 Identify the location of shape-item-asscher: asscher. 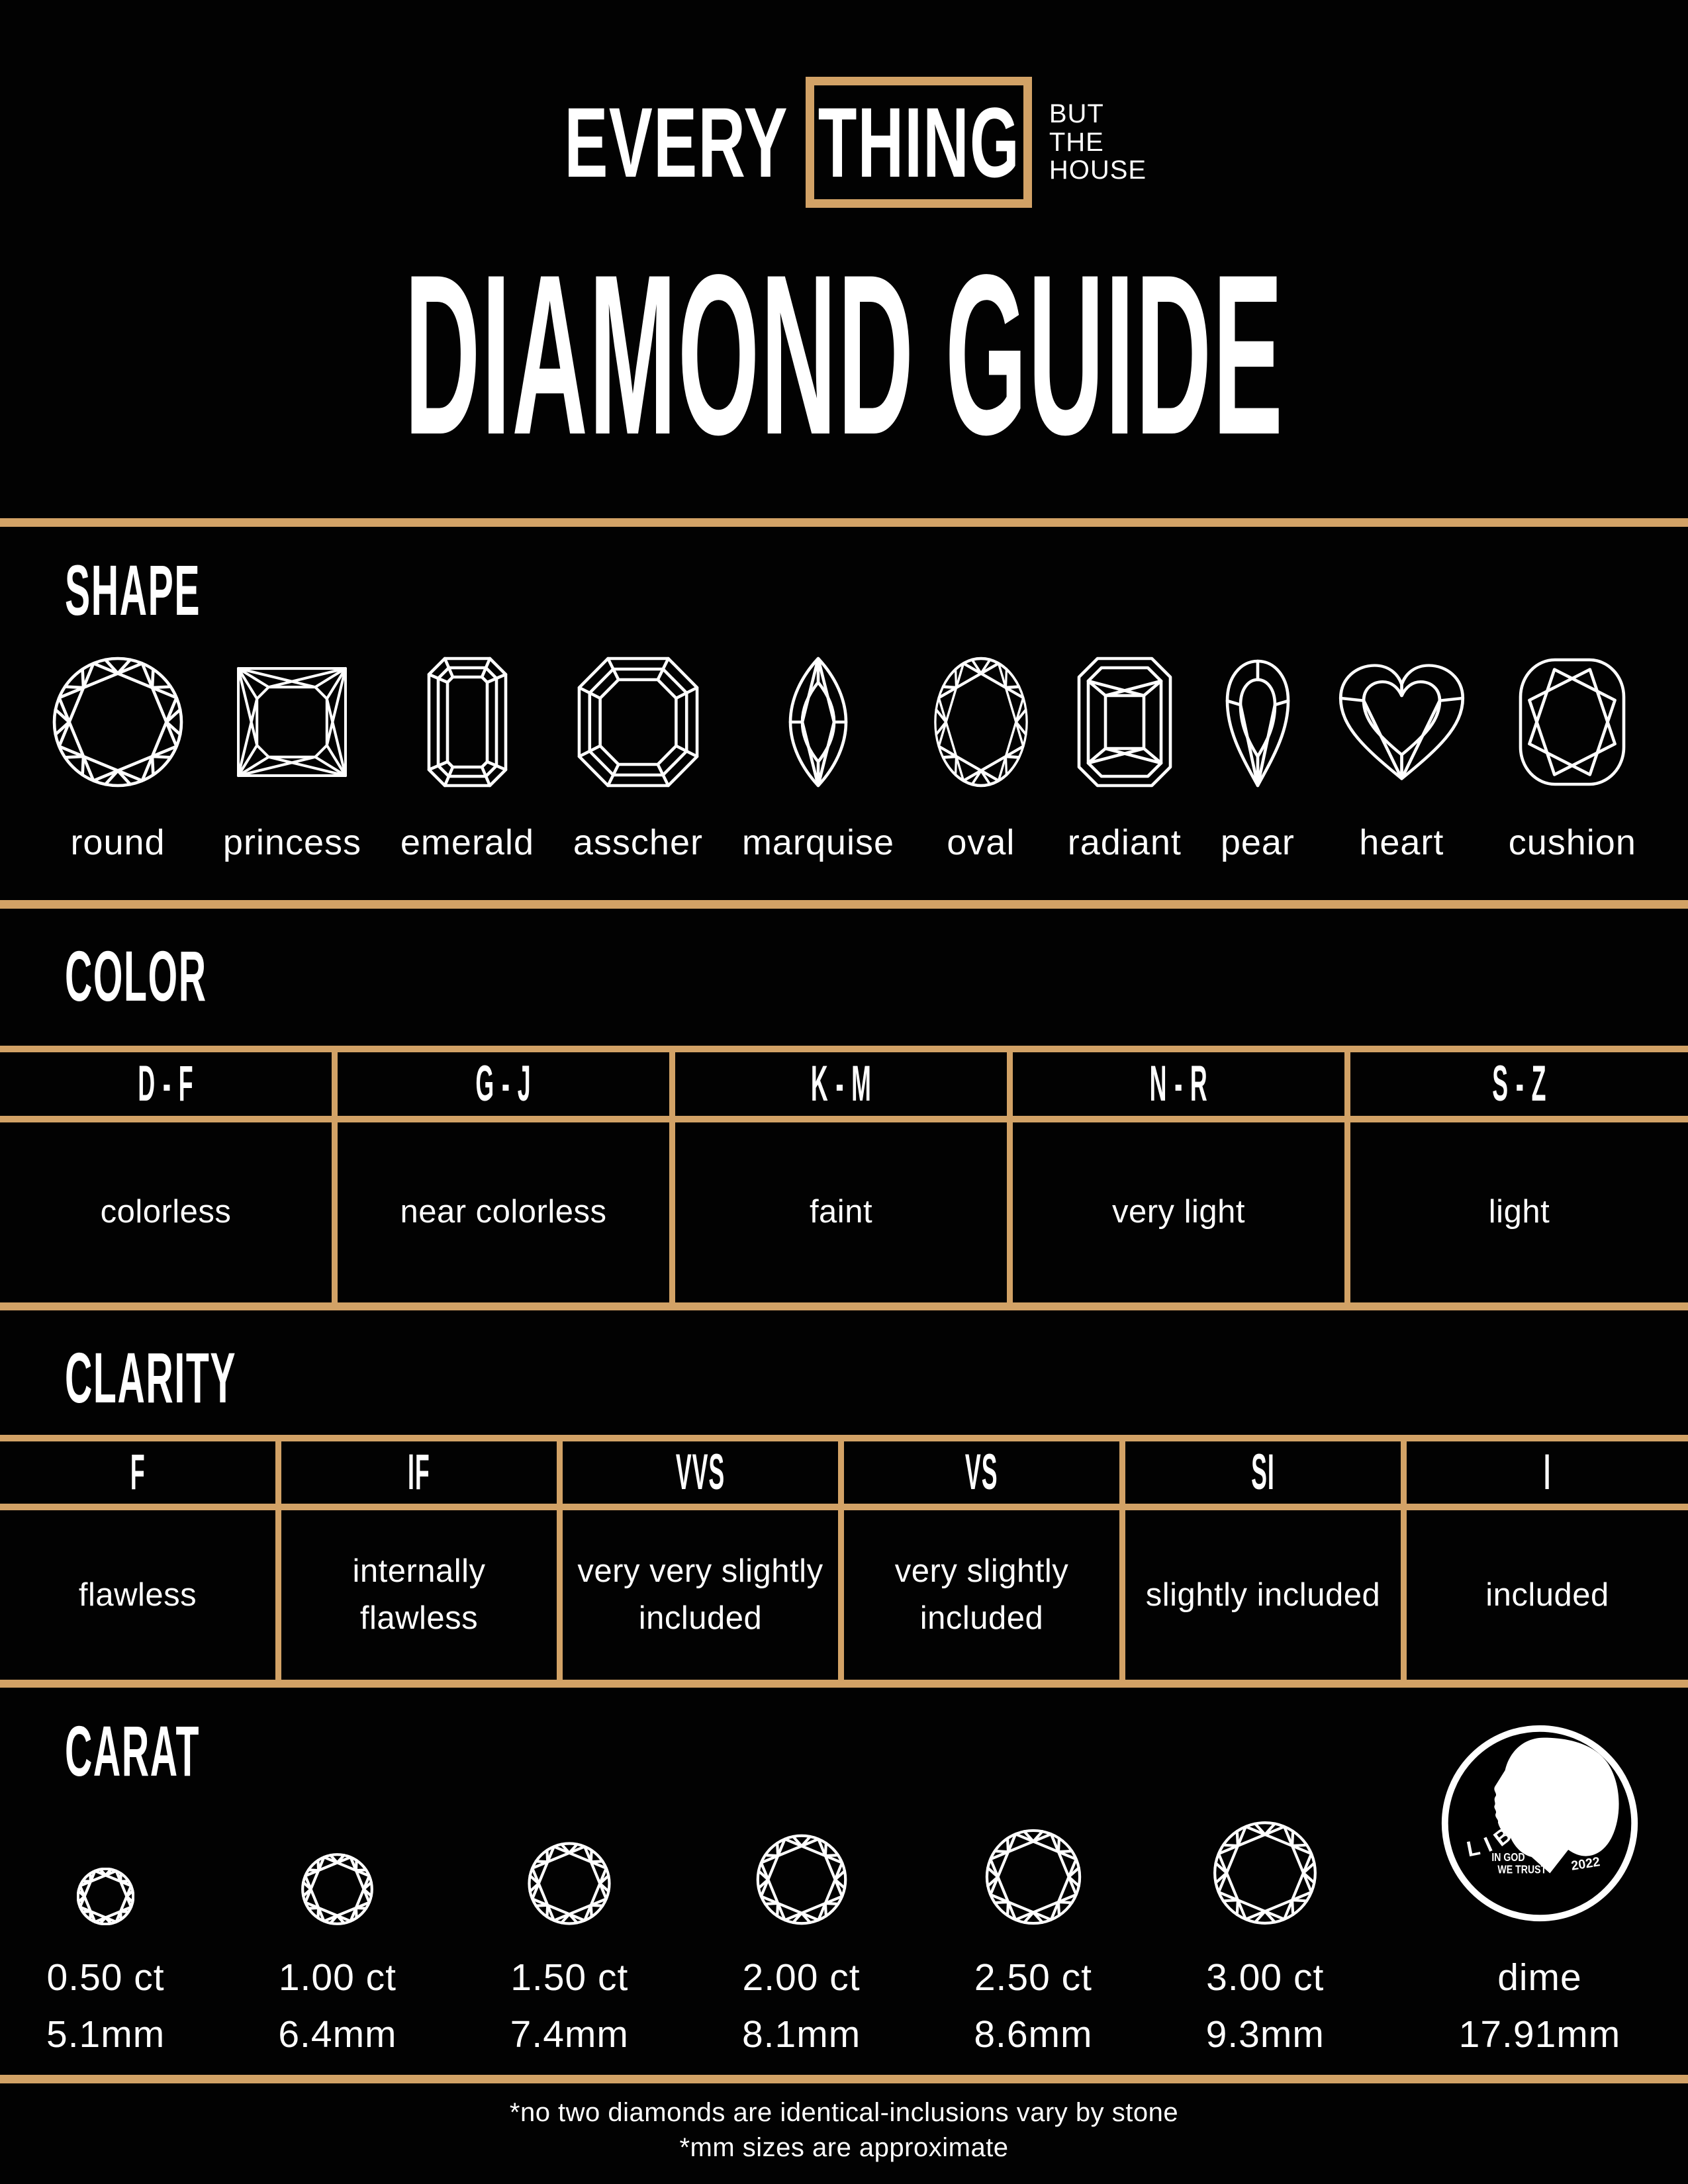
(638, 757).